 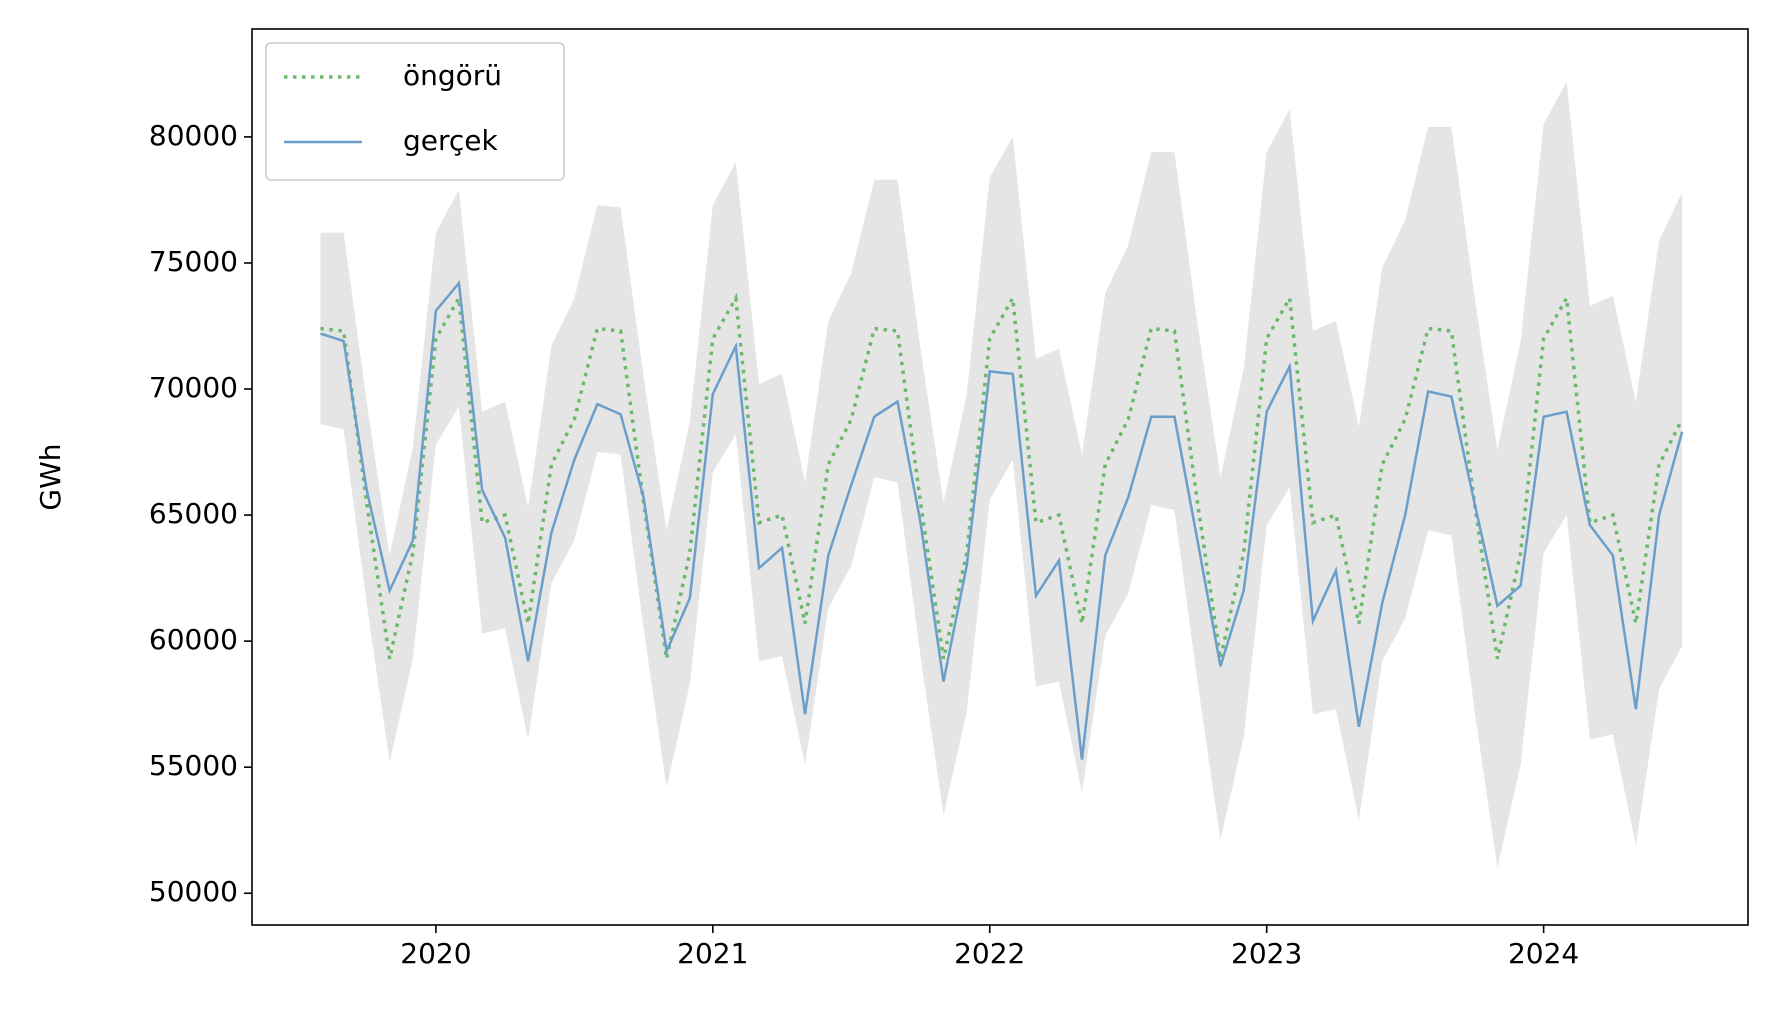 What do you see at coordinates (193, 513) in the screenshot?
I see `y-tick-label: 65000` at bounding box center [193, 513].